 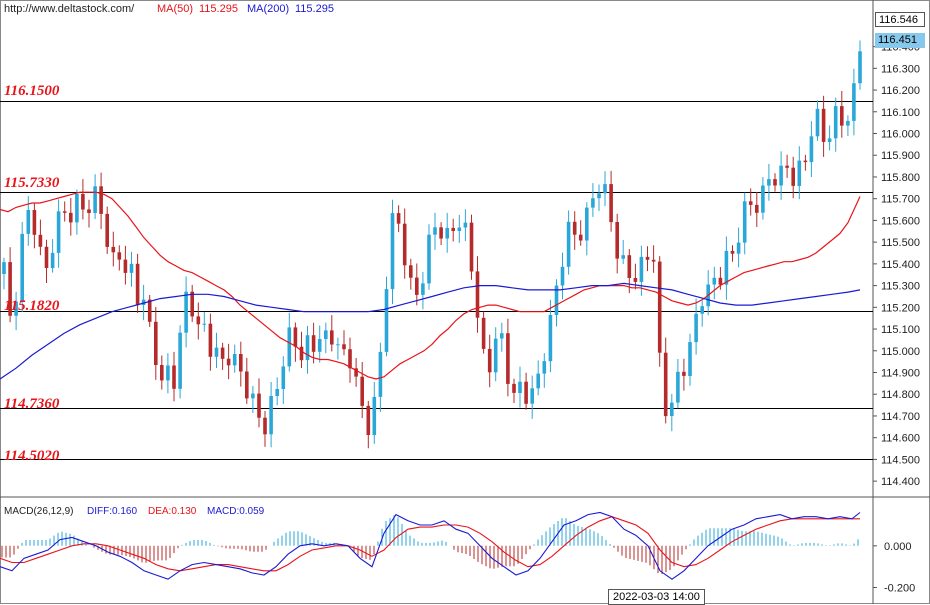 I want to click on price-tick-label: 115.400, so click(x=900, y=265).